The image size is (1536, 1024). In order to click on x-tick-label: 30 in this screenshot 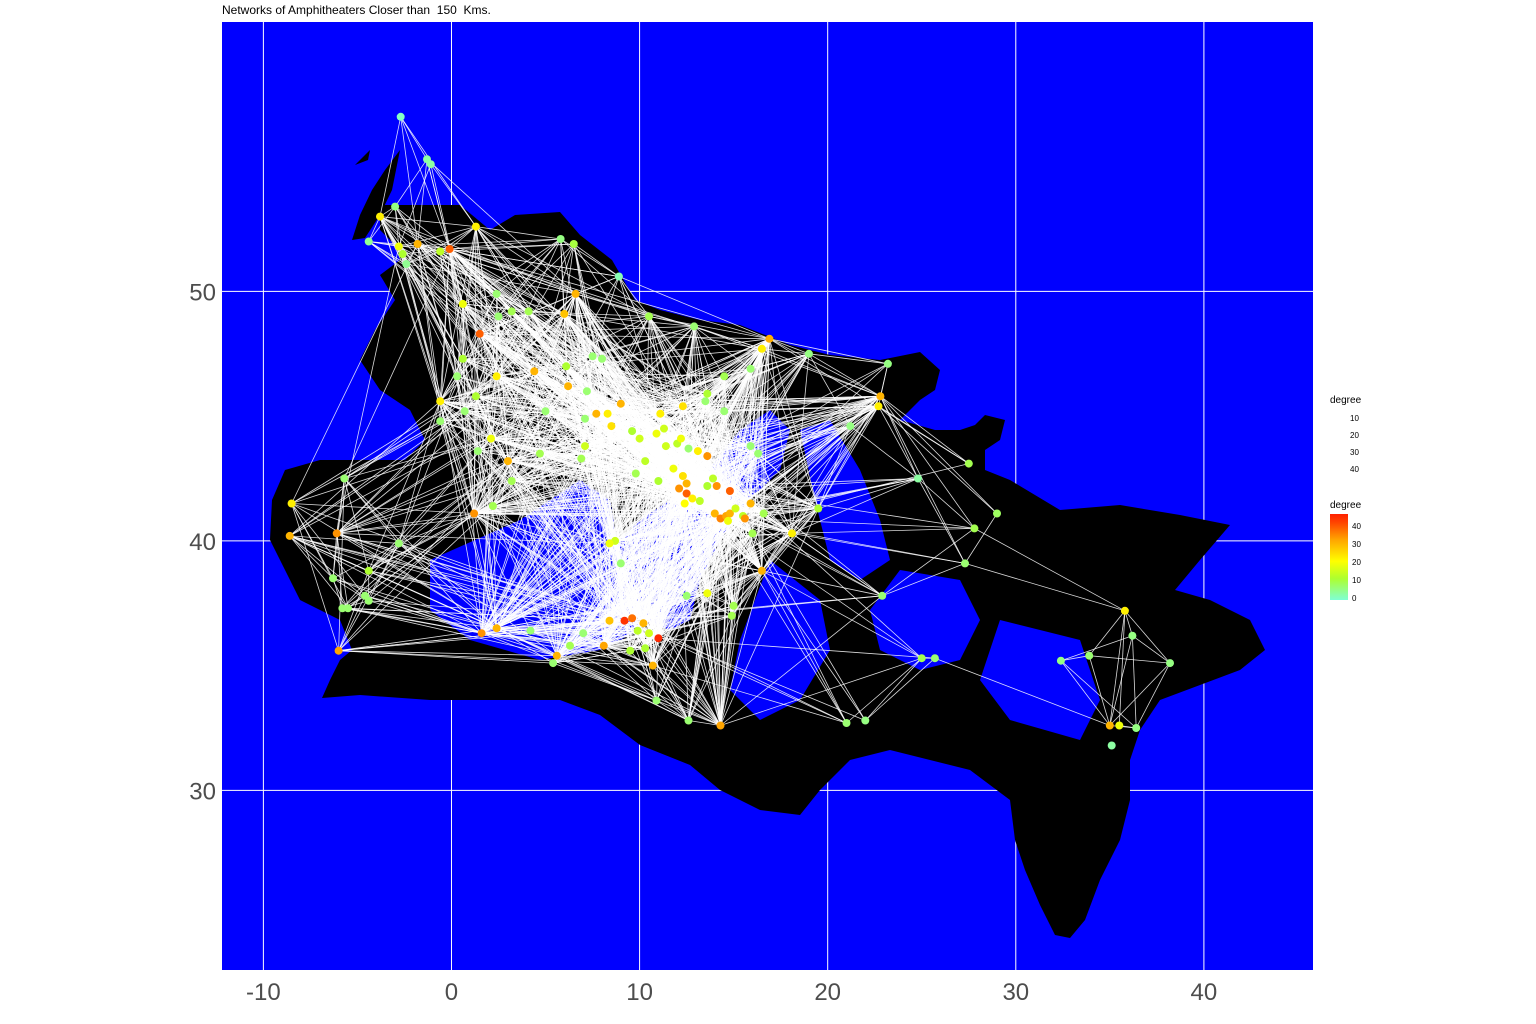, I will do `click(1015, 992)`.